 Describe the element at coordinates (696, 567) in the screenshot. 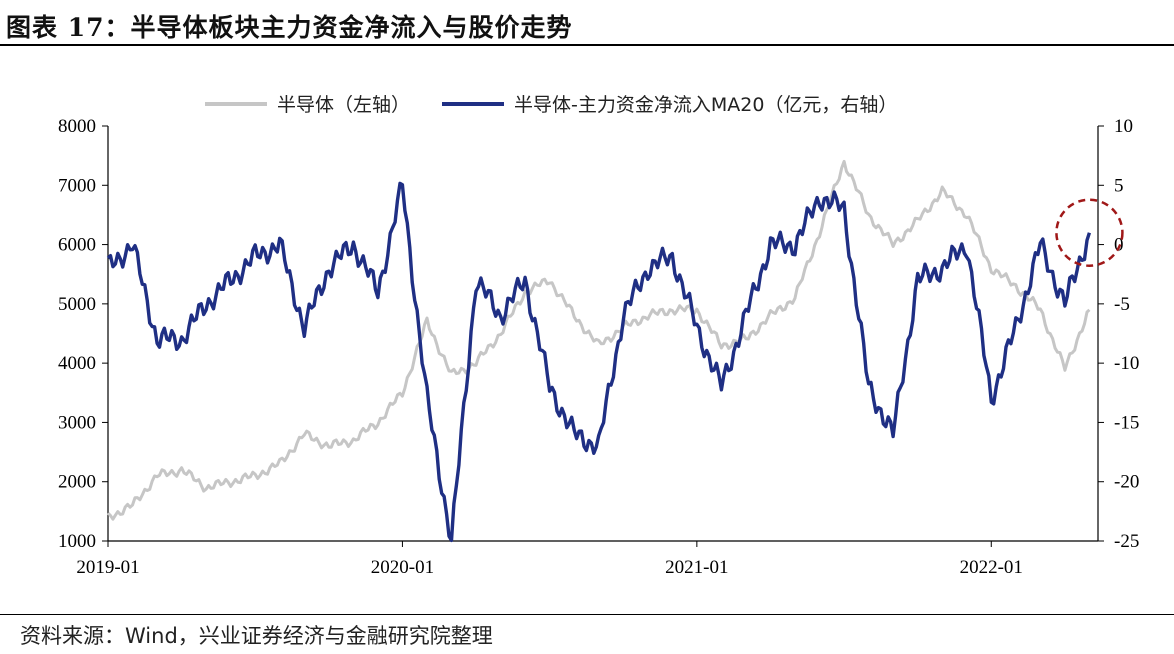

I see `x-tick-label: 2021-01` at that location.